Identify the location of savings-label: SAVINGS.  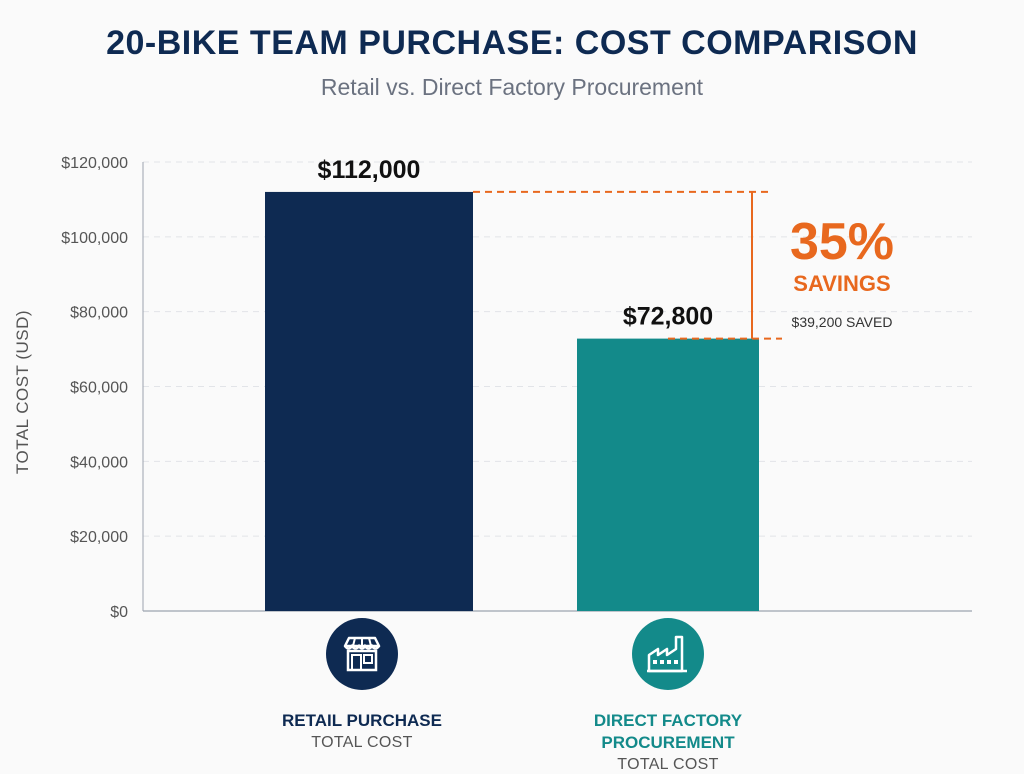
(841, 283).